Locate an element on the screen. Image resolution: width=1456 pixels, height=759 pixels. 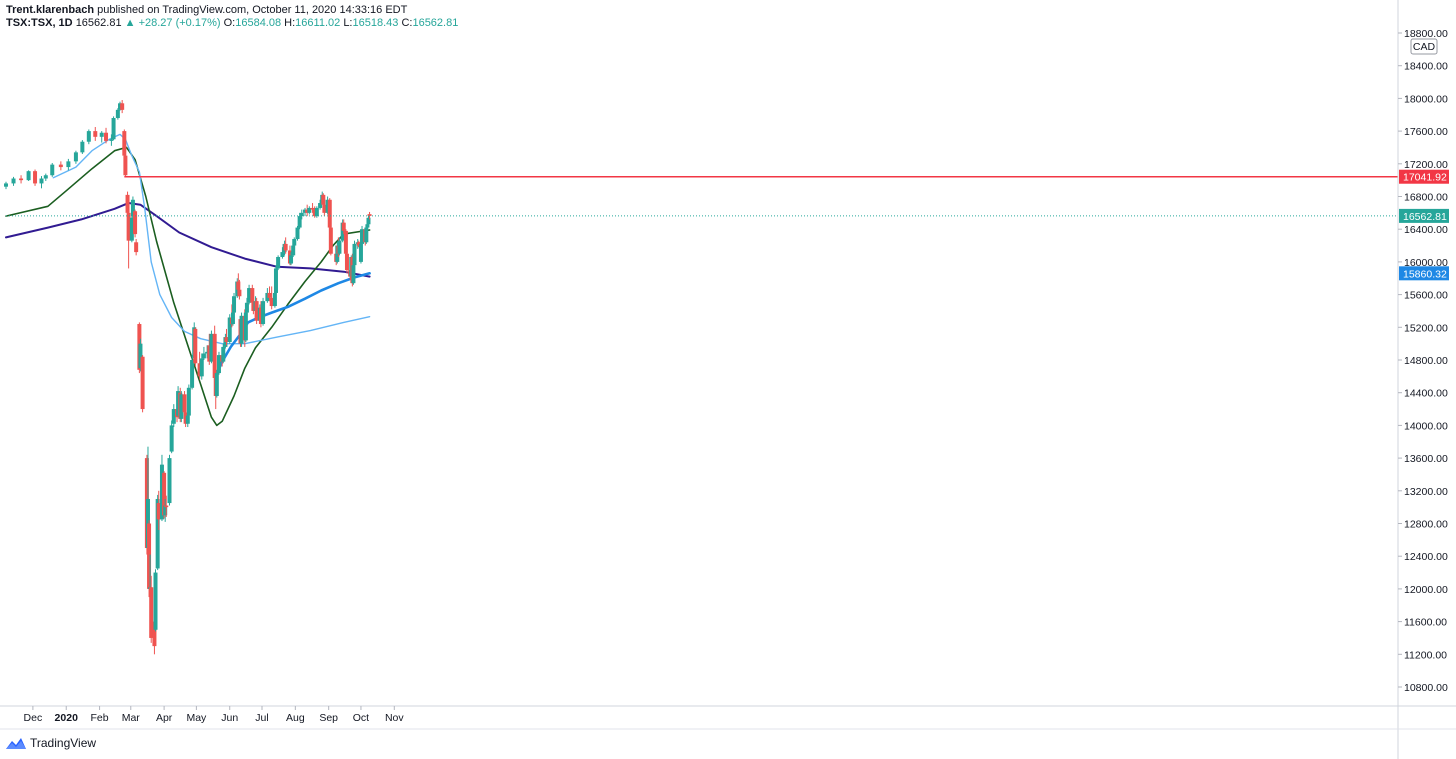
symbol-label: TSX:TSX, 1D is located at coordinates (39, 23).